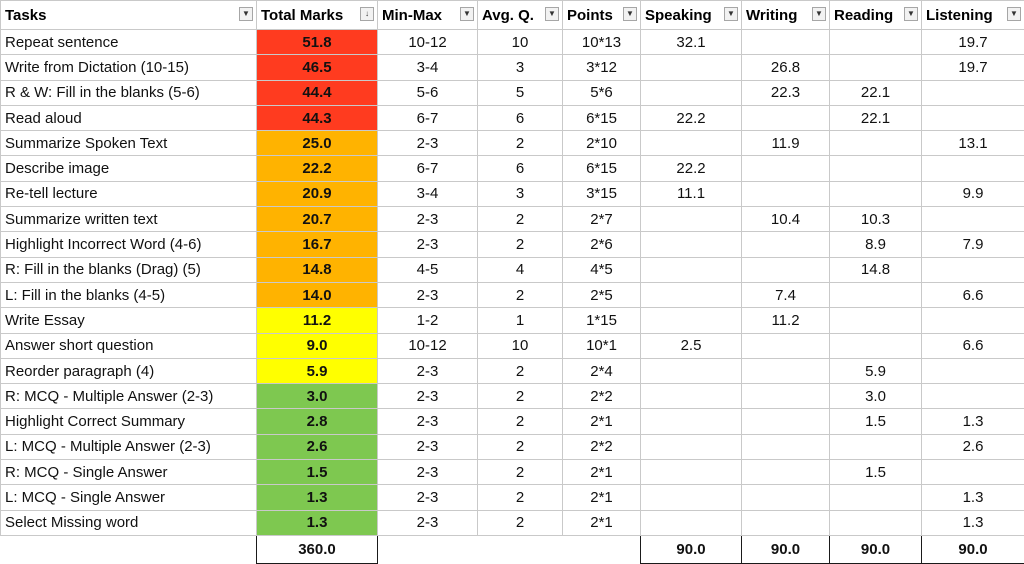  I want to click on total-marks-cell: 46.5, so click(317, 67).